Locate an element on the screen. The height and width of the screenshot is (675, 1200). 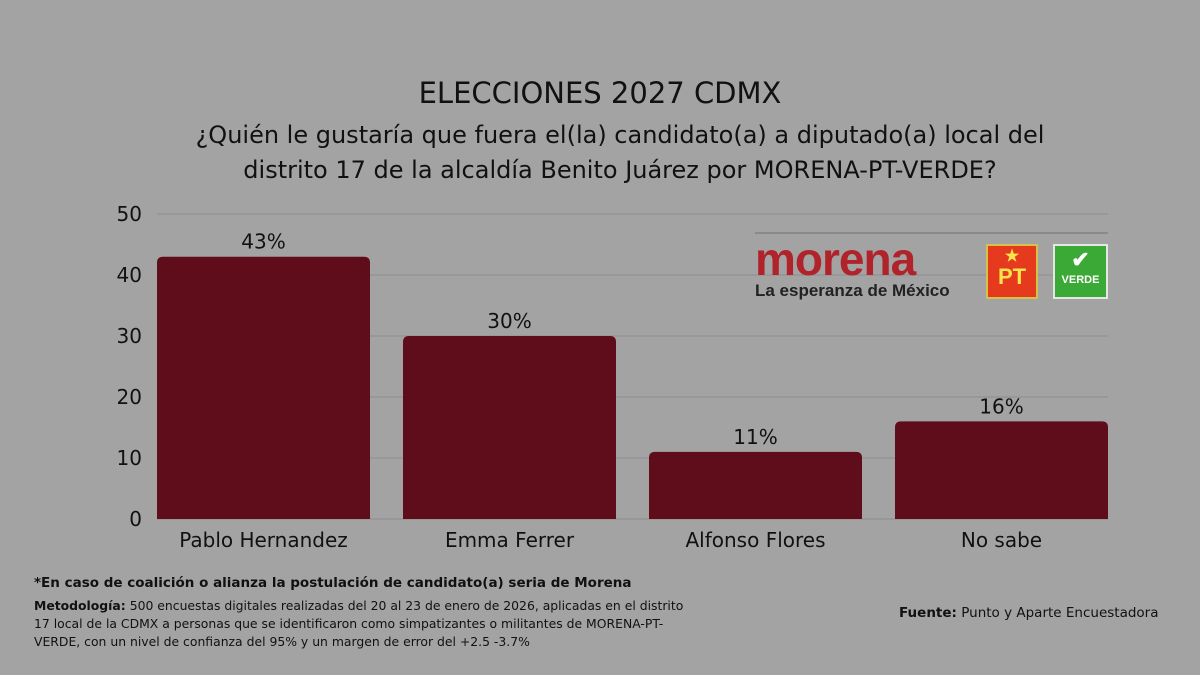
verde-logo-text: VERDE is located at coordinates (1080, 280).